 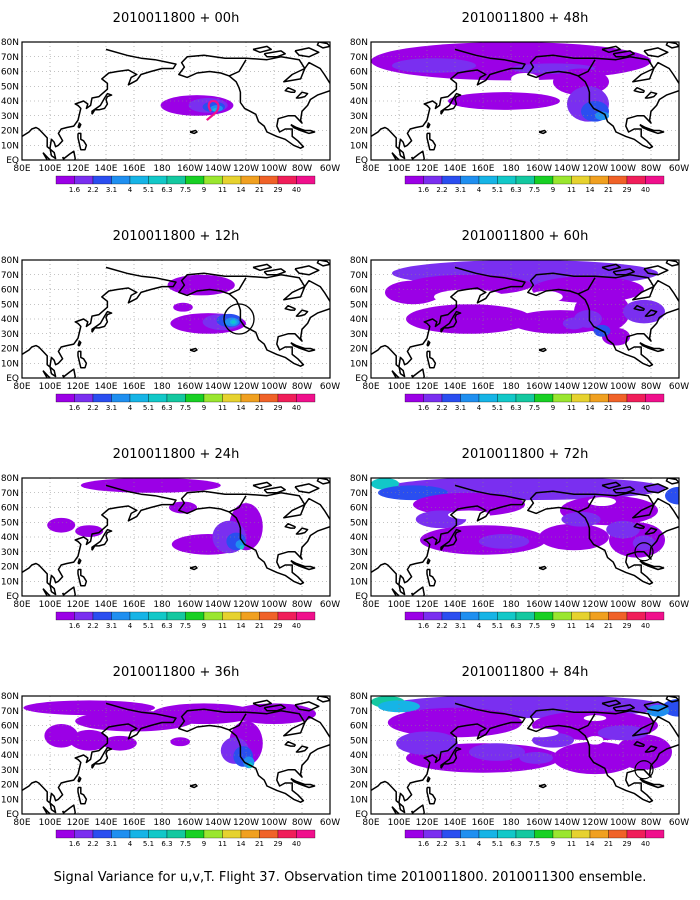 What do you see at coordinates (534, 626) in the screenshot?
I see `colorbar-label: 7.5` at bounding box center [534, 626].